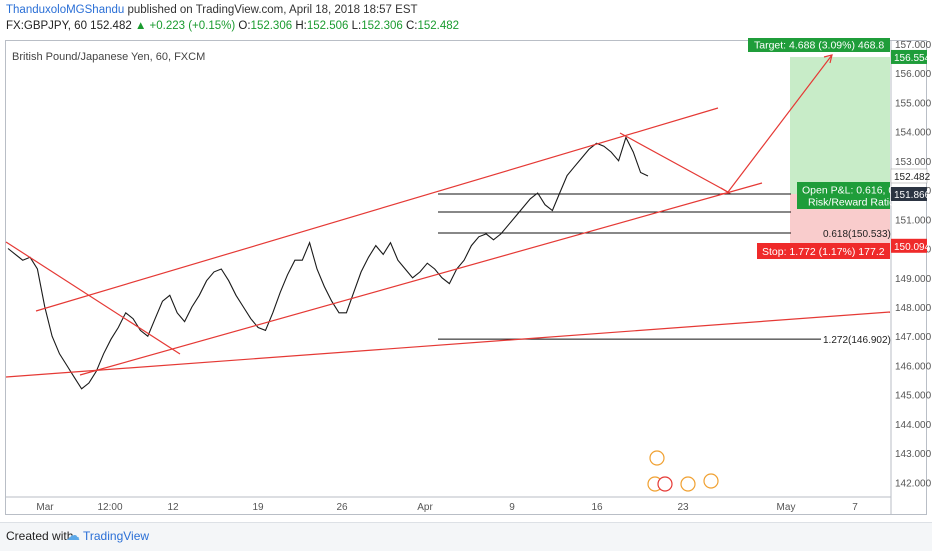 This screenshot has height=551, width=932. I want to click on projected-drop-line, so click(674, 162).